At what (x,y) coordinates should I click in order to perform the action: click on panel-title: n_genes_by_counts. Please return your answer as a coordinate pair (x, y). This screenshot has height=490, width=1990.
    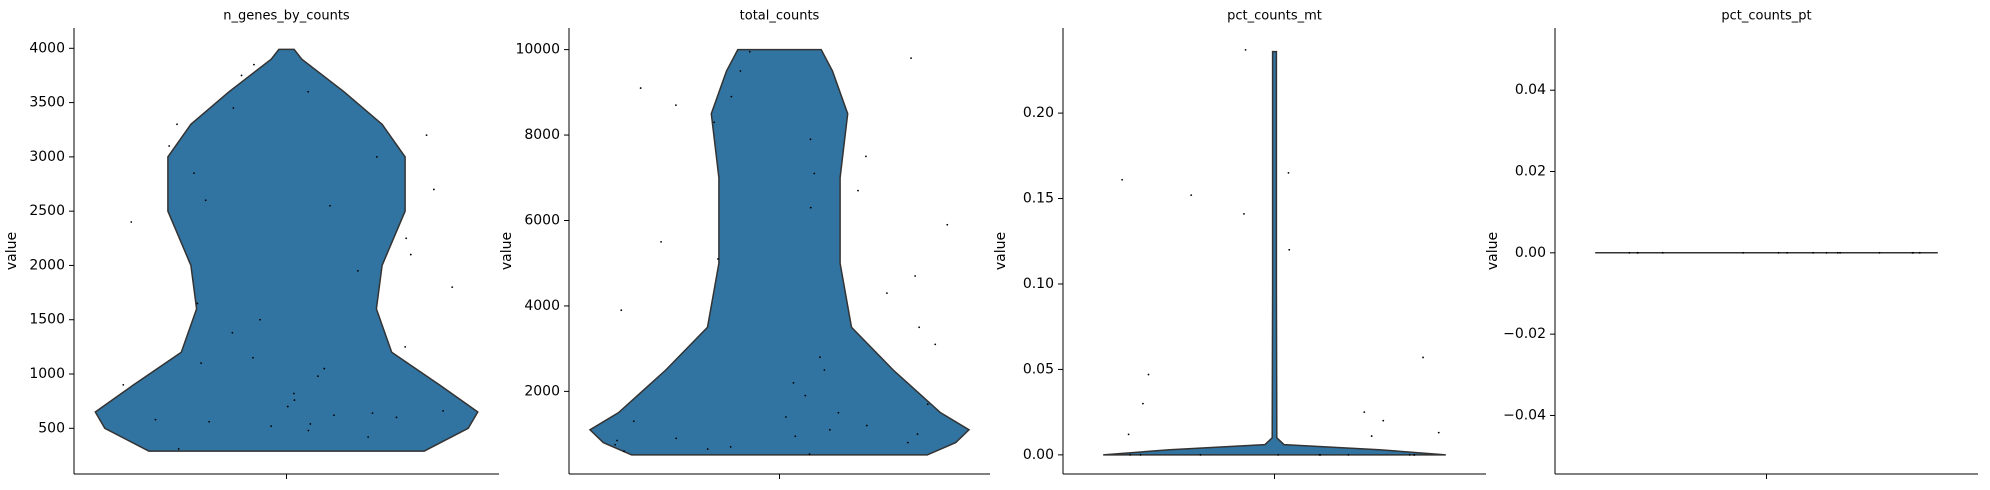
    Looking at the image, I should click on (286, 16).